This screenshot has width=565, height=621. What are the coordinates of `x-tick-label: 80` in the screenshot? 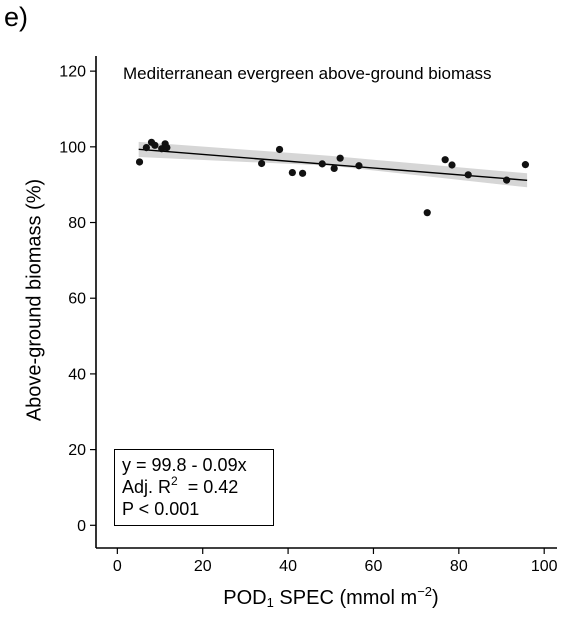 It's located at (459, 566).